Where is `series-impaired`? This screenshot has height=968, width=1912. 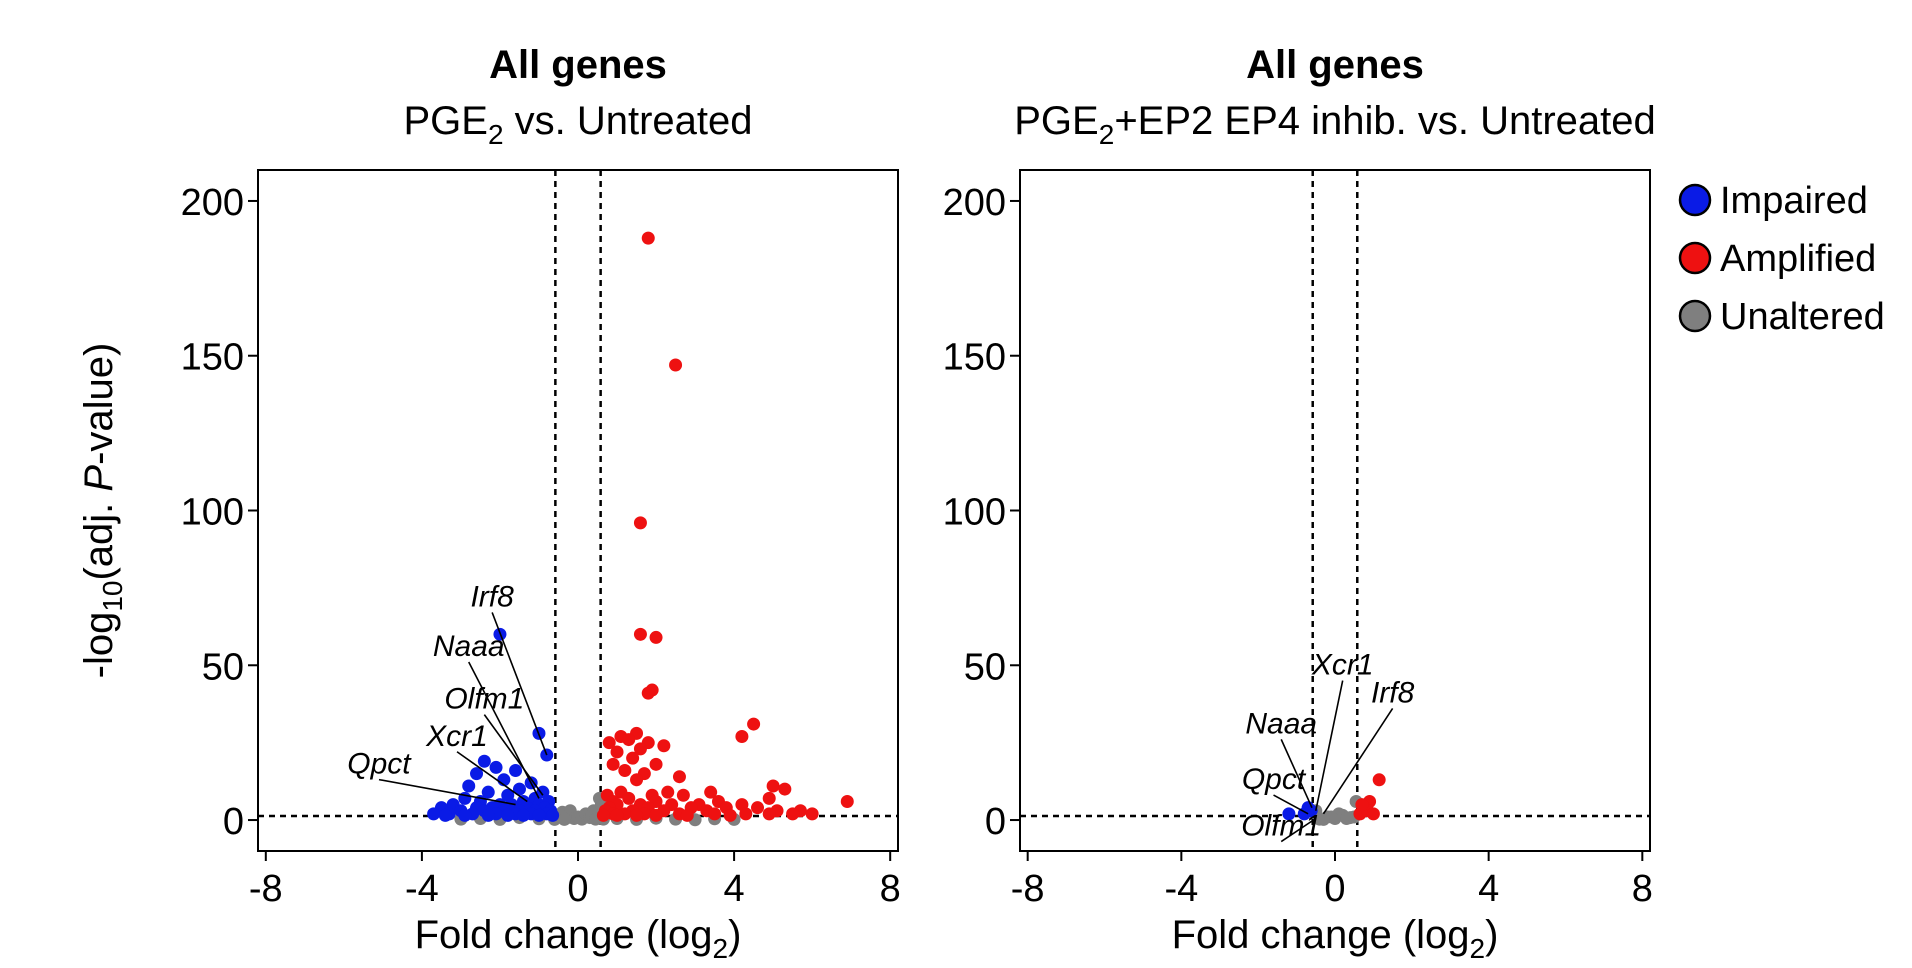 series-impaired is located at coordinates (493, 724).